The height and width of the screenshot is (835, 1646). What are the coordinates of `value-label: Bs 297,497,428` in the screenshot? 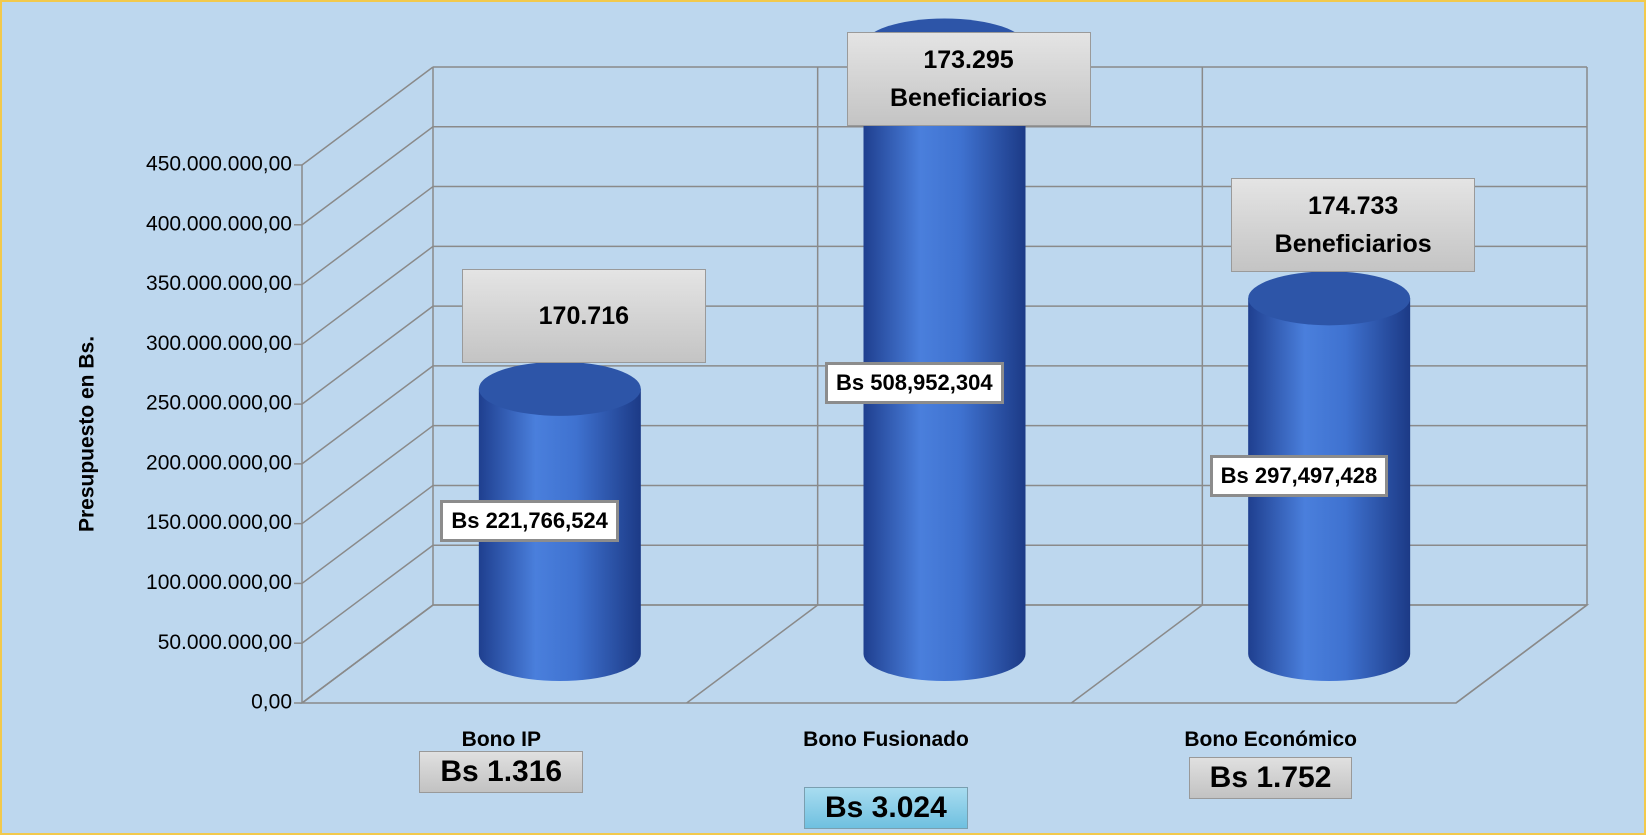 It's located at (1299, 476).